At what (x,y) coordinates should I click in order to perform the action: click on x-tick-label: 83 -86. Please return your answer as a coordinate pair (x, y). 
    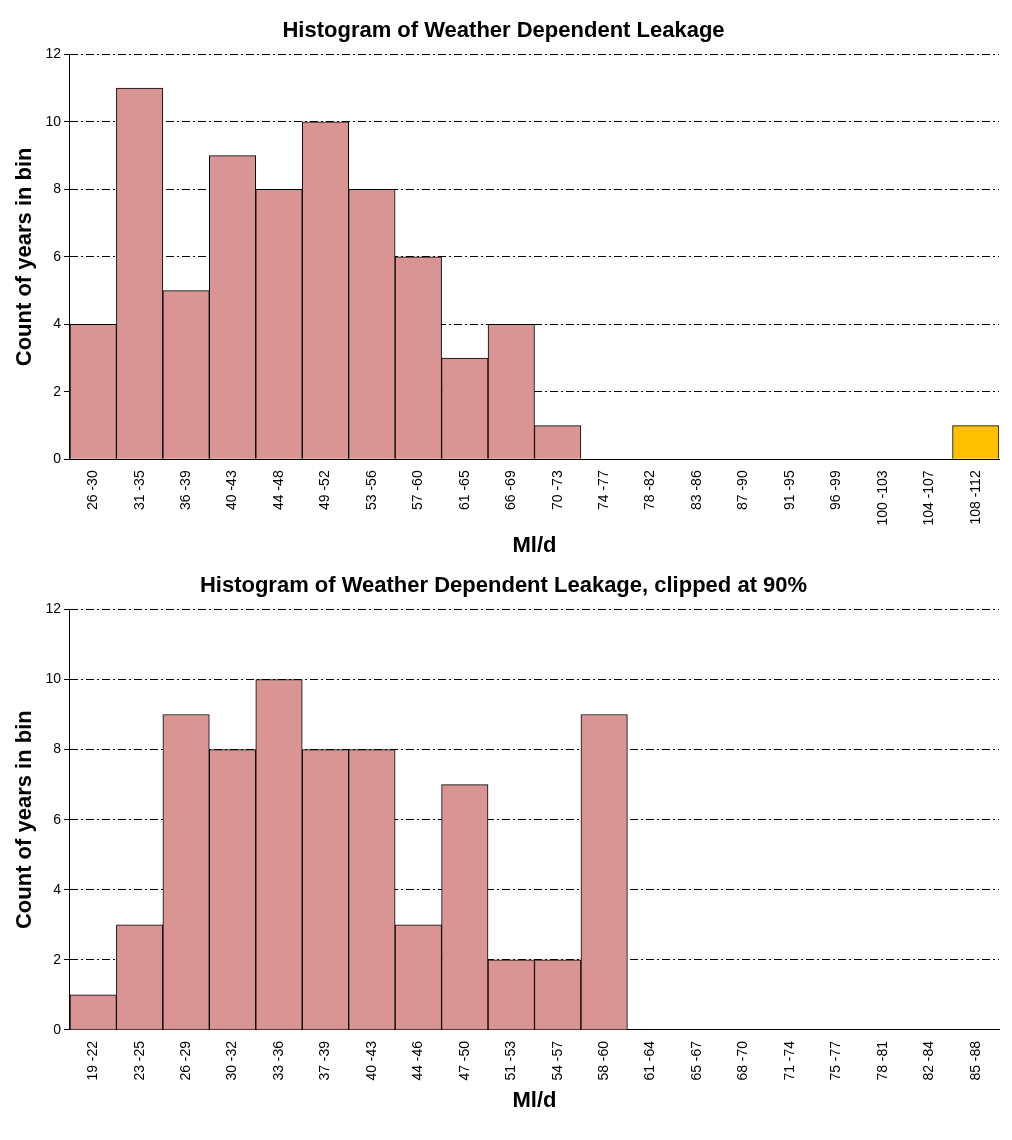
    Looking at the image, I should click on (695, 490).